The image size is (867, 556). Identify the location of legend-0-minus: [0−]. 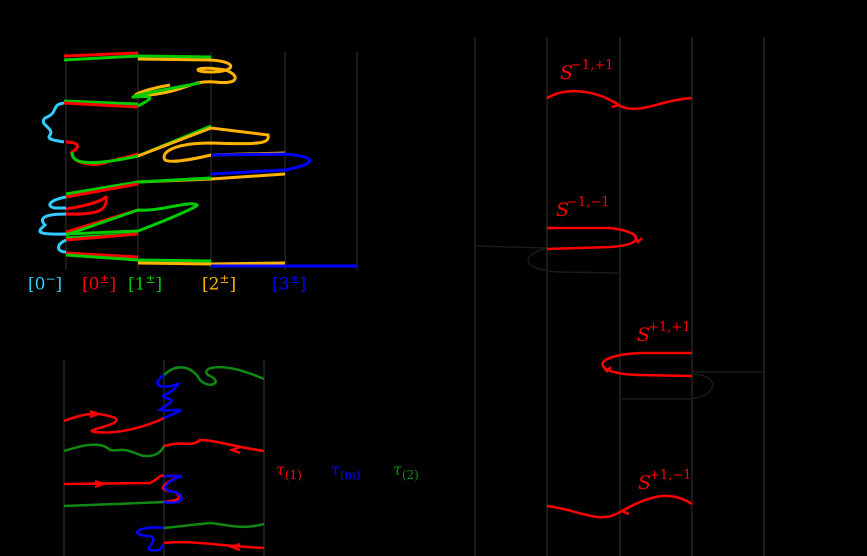
(45, 283).